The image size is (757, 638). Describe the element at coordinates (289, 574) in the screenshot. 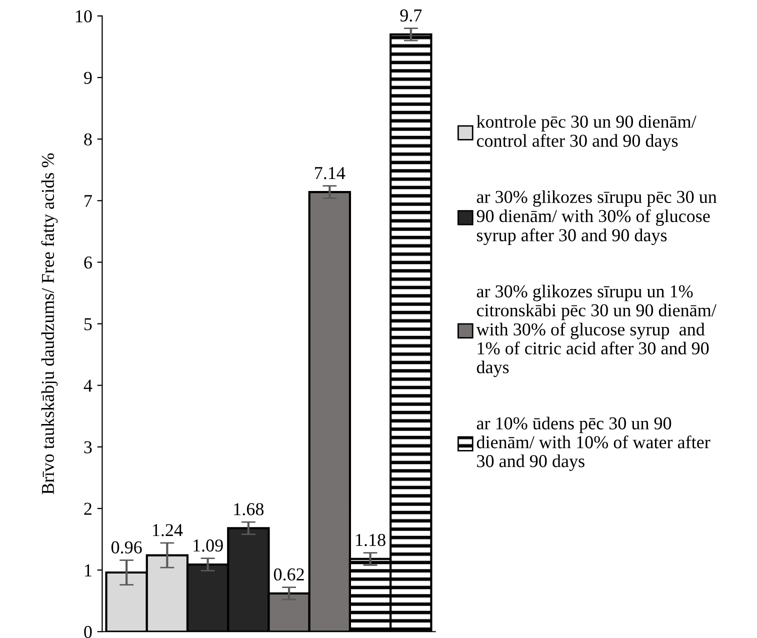

I see `data-label: 0.62` at that location.